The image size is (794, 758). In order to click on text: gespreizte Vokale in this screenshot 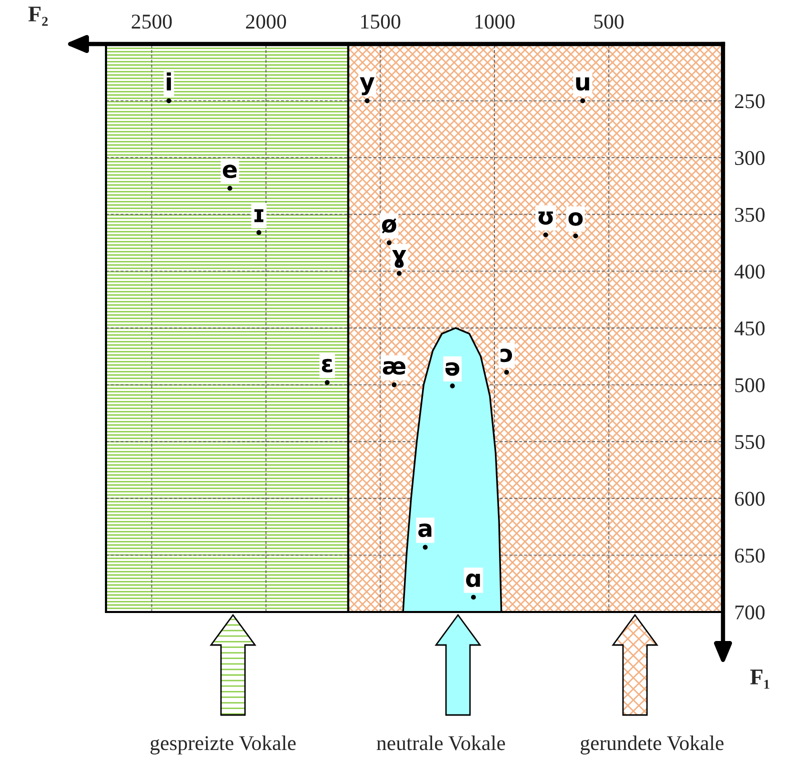, I will do `click(223, 745)`.